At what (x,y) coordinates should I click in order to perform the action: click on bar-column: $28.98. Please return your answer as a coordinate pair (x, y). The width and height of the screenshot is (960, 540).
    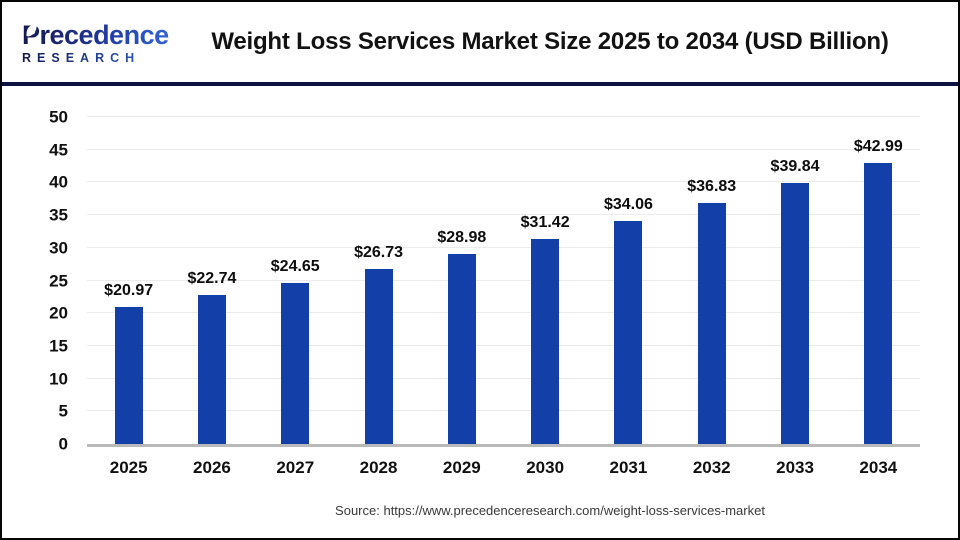
    Looking at the image, I should click on (461, 280).